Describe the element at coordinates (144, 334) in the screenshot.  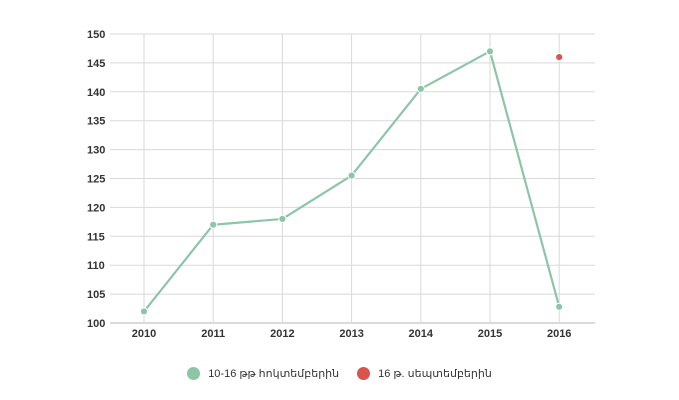
I see `x-tick-label: 2010` at that location.